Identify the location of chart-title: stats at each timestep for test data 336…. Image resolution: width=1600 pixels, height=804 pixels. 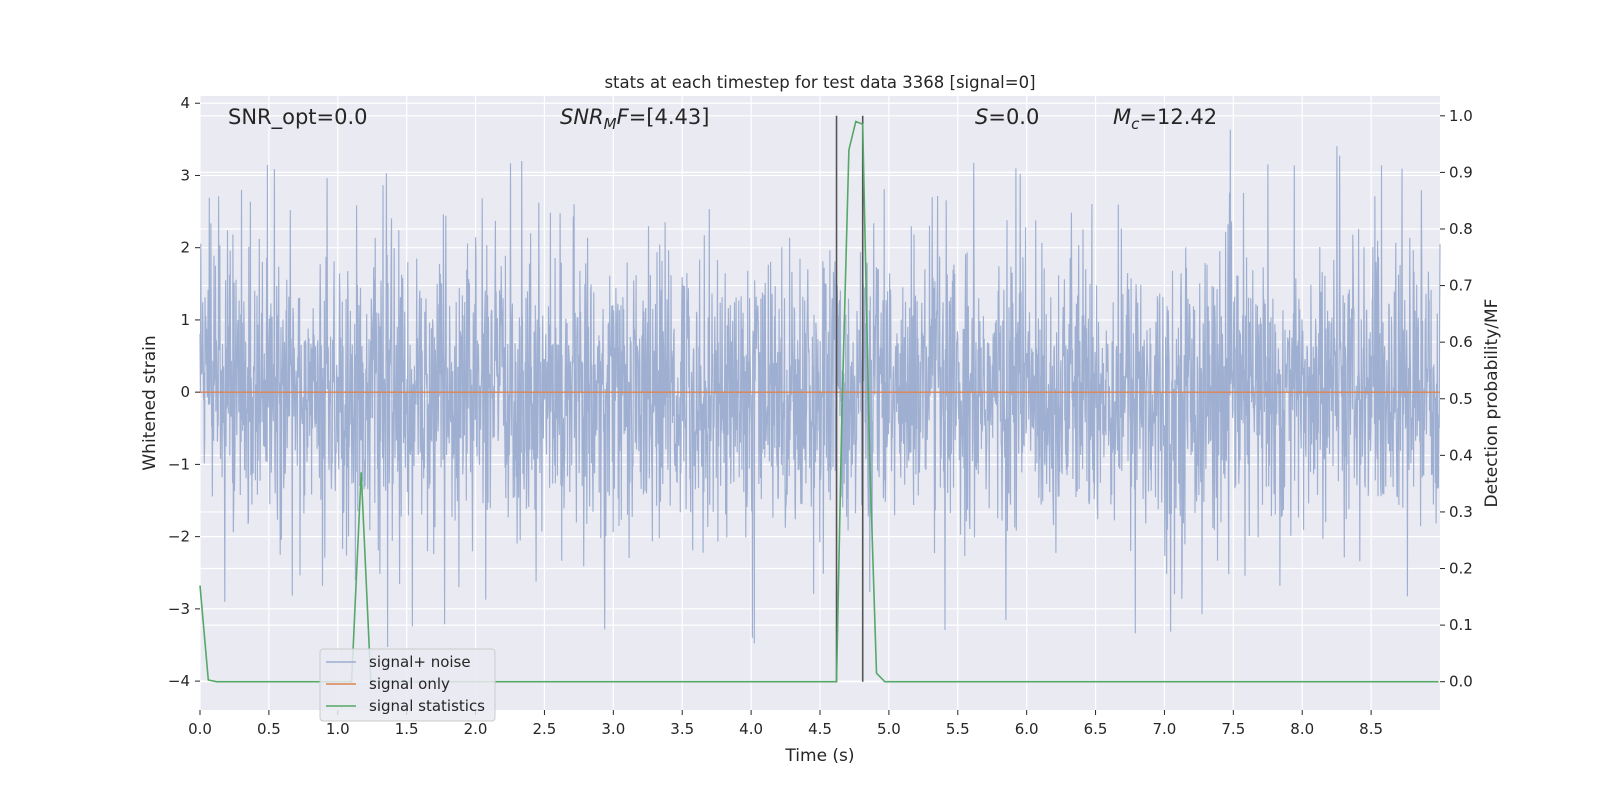
(819, 82).